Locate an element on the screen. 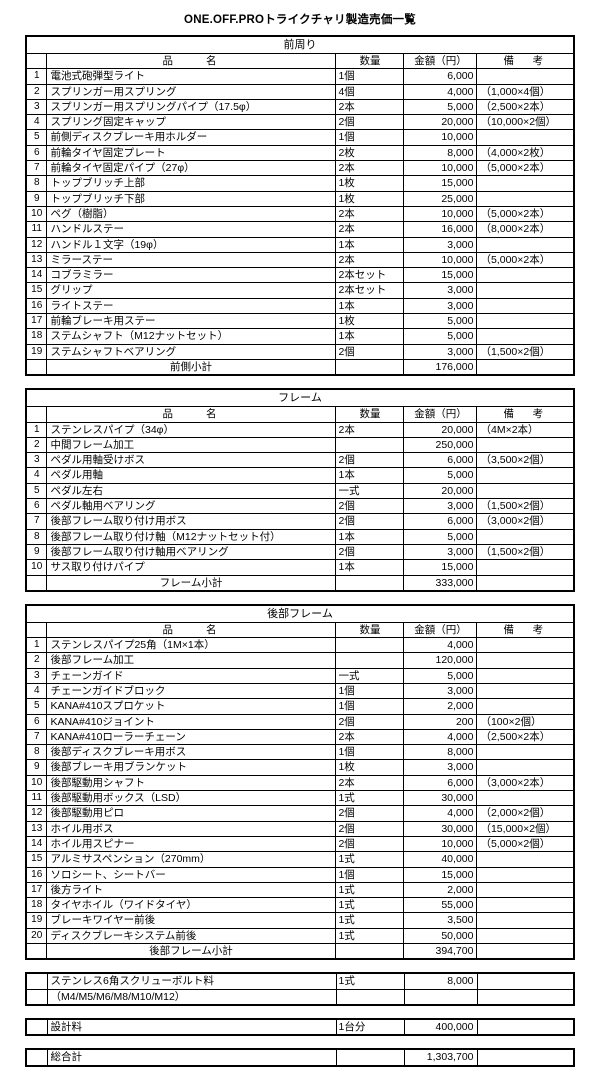 Image resolution: width=600 pixels, height=1079 pixels. table-row: 17 後方ライト 1式 2,000 is located at coordinates (300, 890).